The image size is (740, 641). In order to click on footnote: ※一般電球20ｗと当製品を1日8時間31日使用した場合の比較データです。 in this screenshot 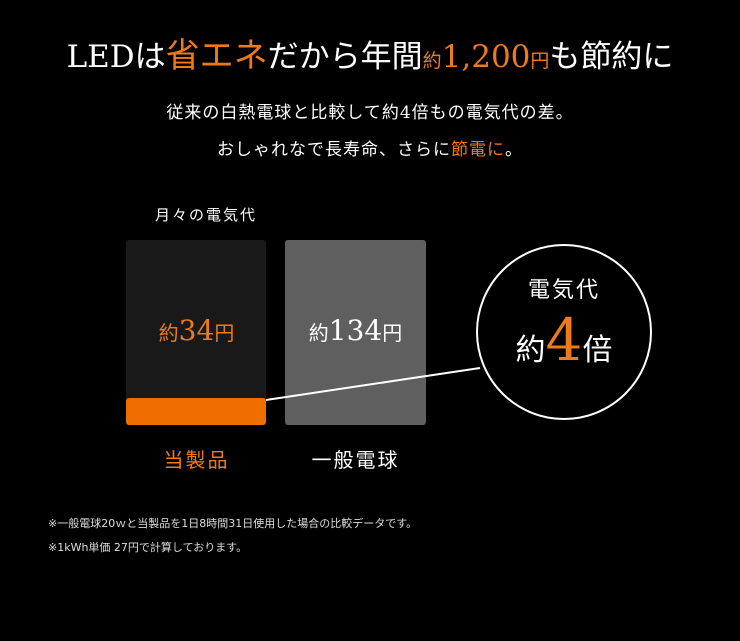, I will do `click(233, 523)`.